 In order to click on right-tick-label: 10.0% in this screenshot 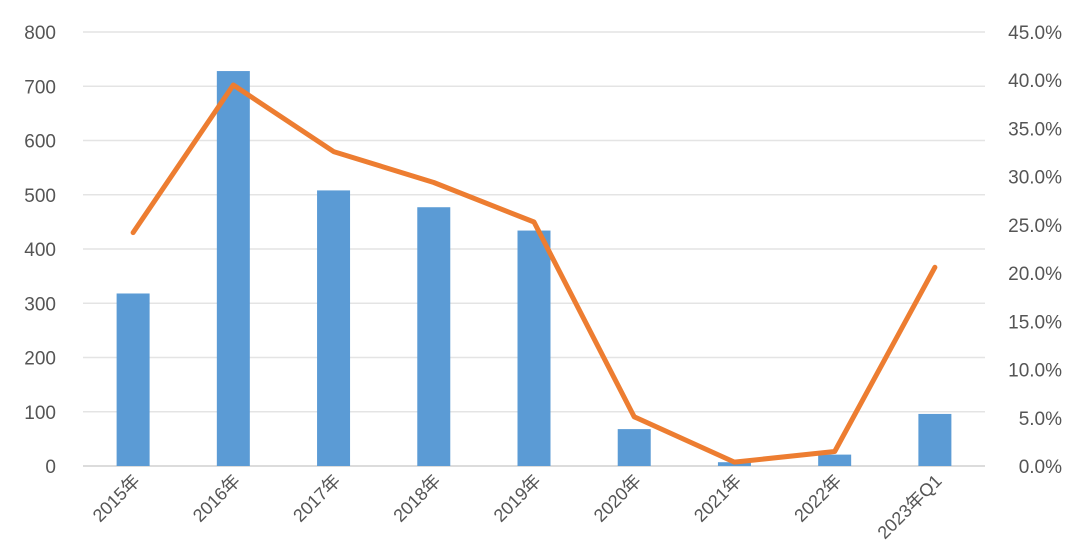, I will do `click(1035, 371)`.